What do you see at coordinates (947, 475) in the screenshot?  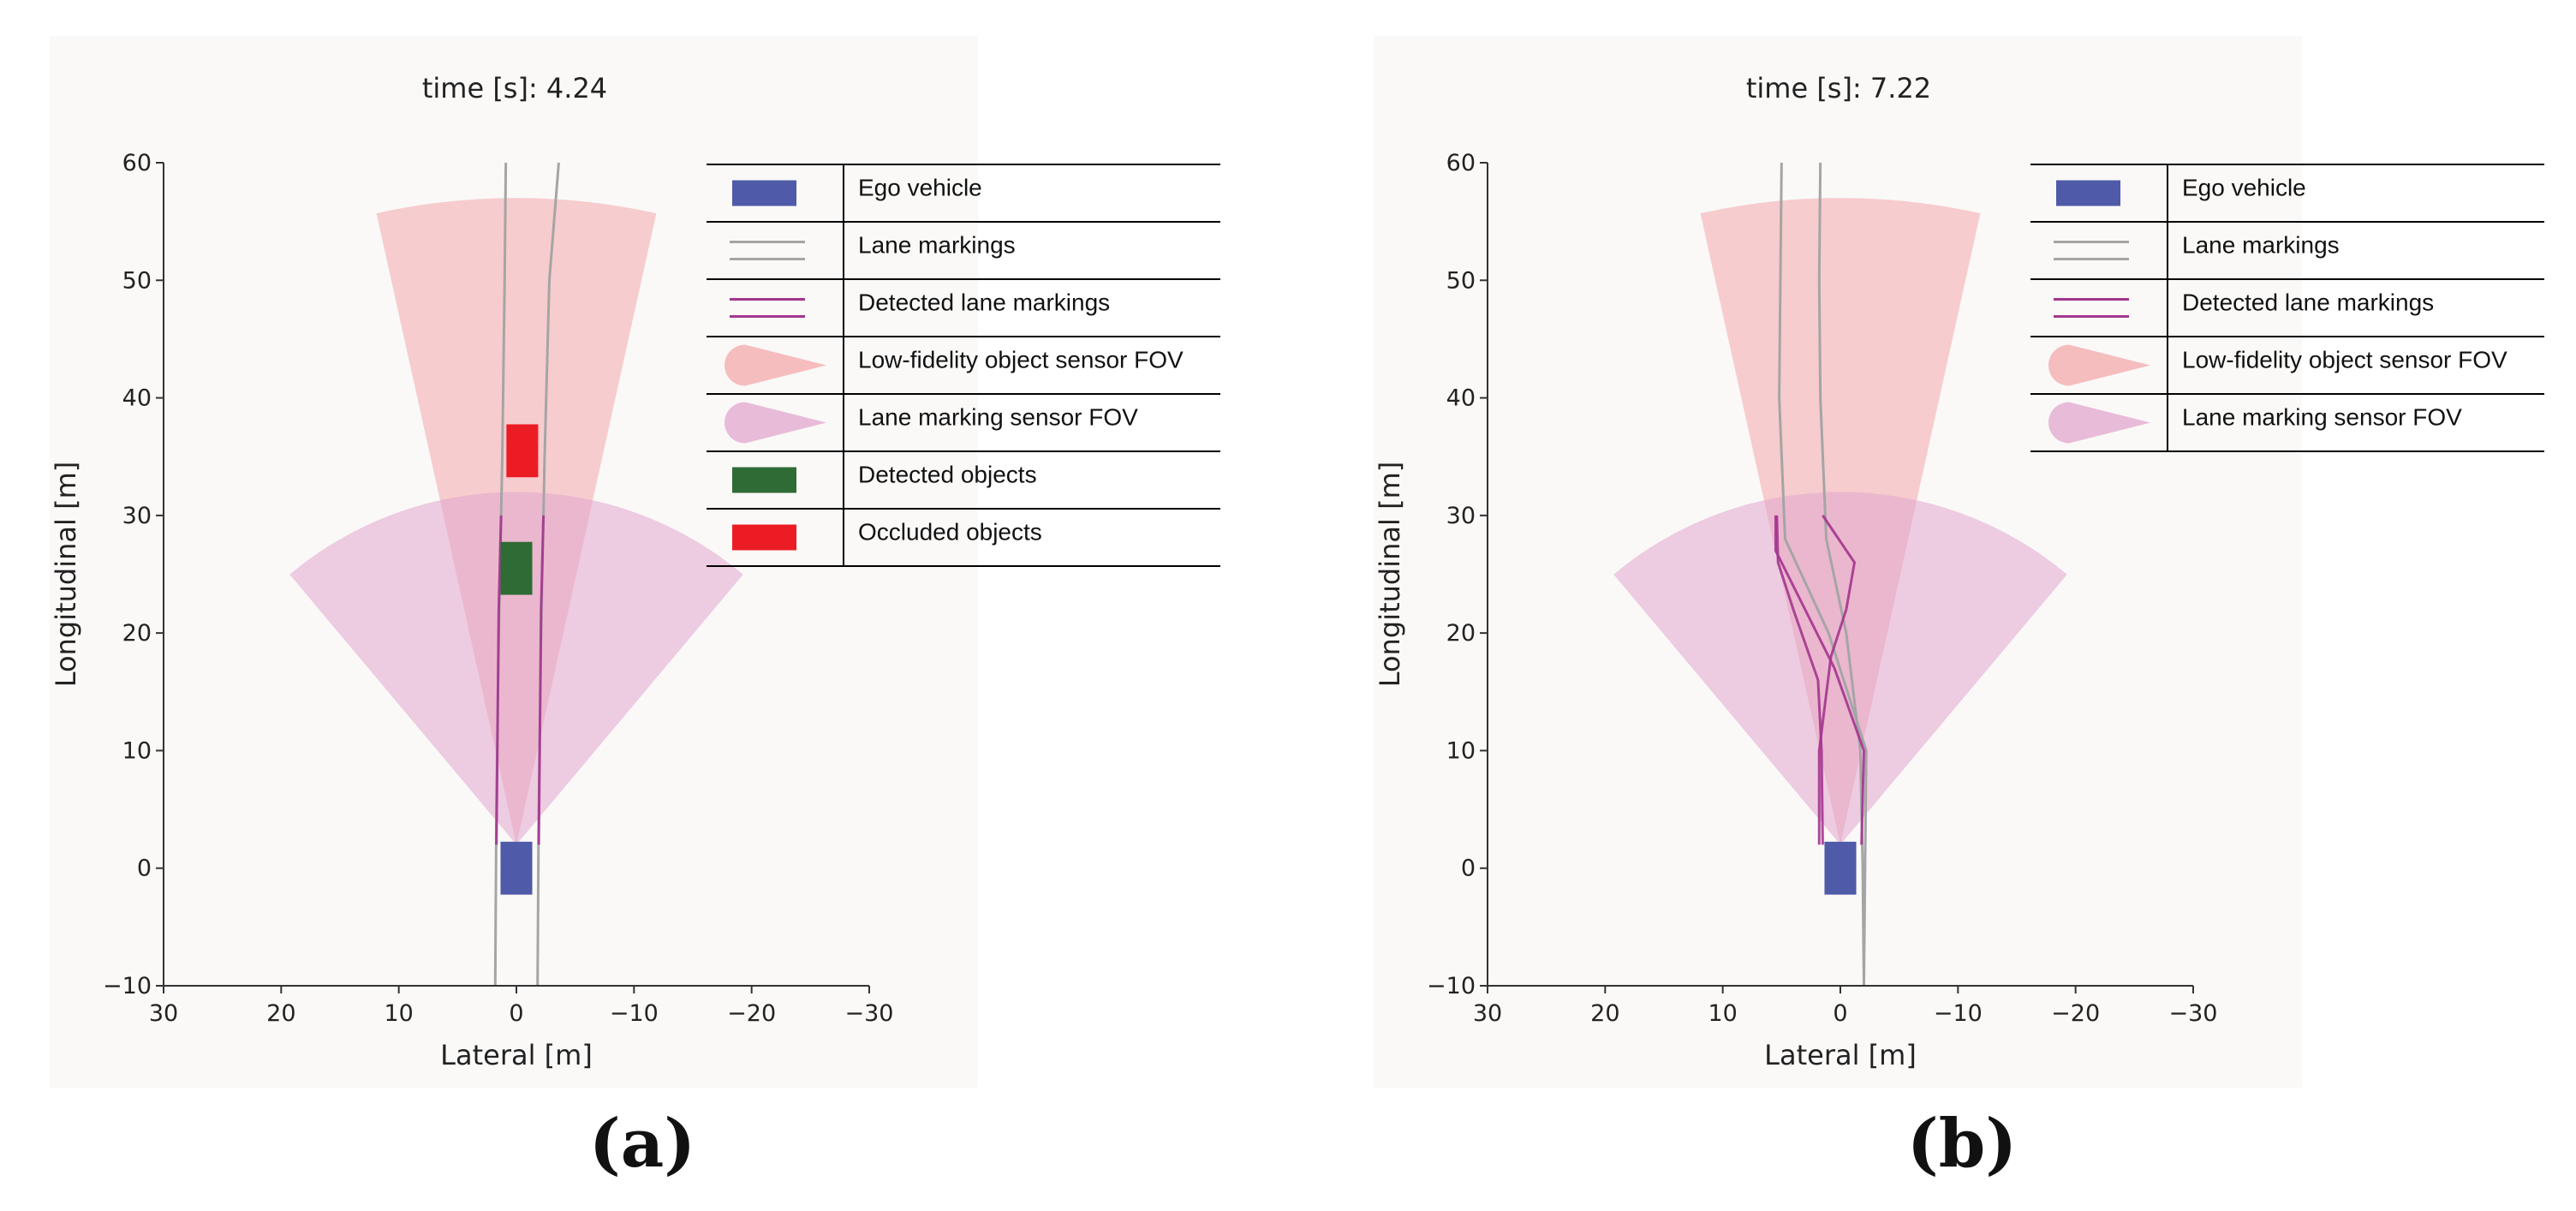 I see `legend-label-detobj: Detected objects` at bounding box center [947, 475].